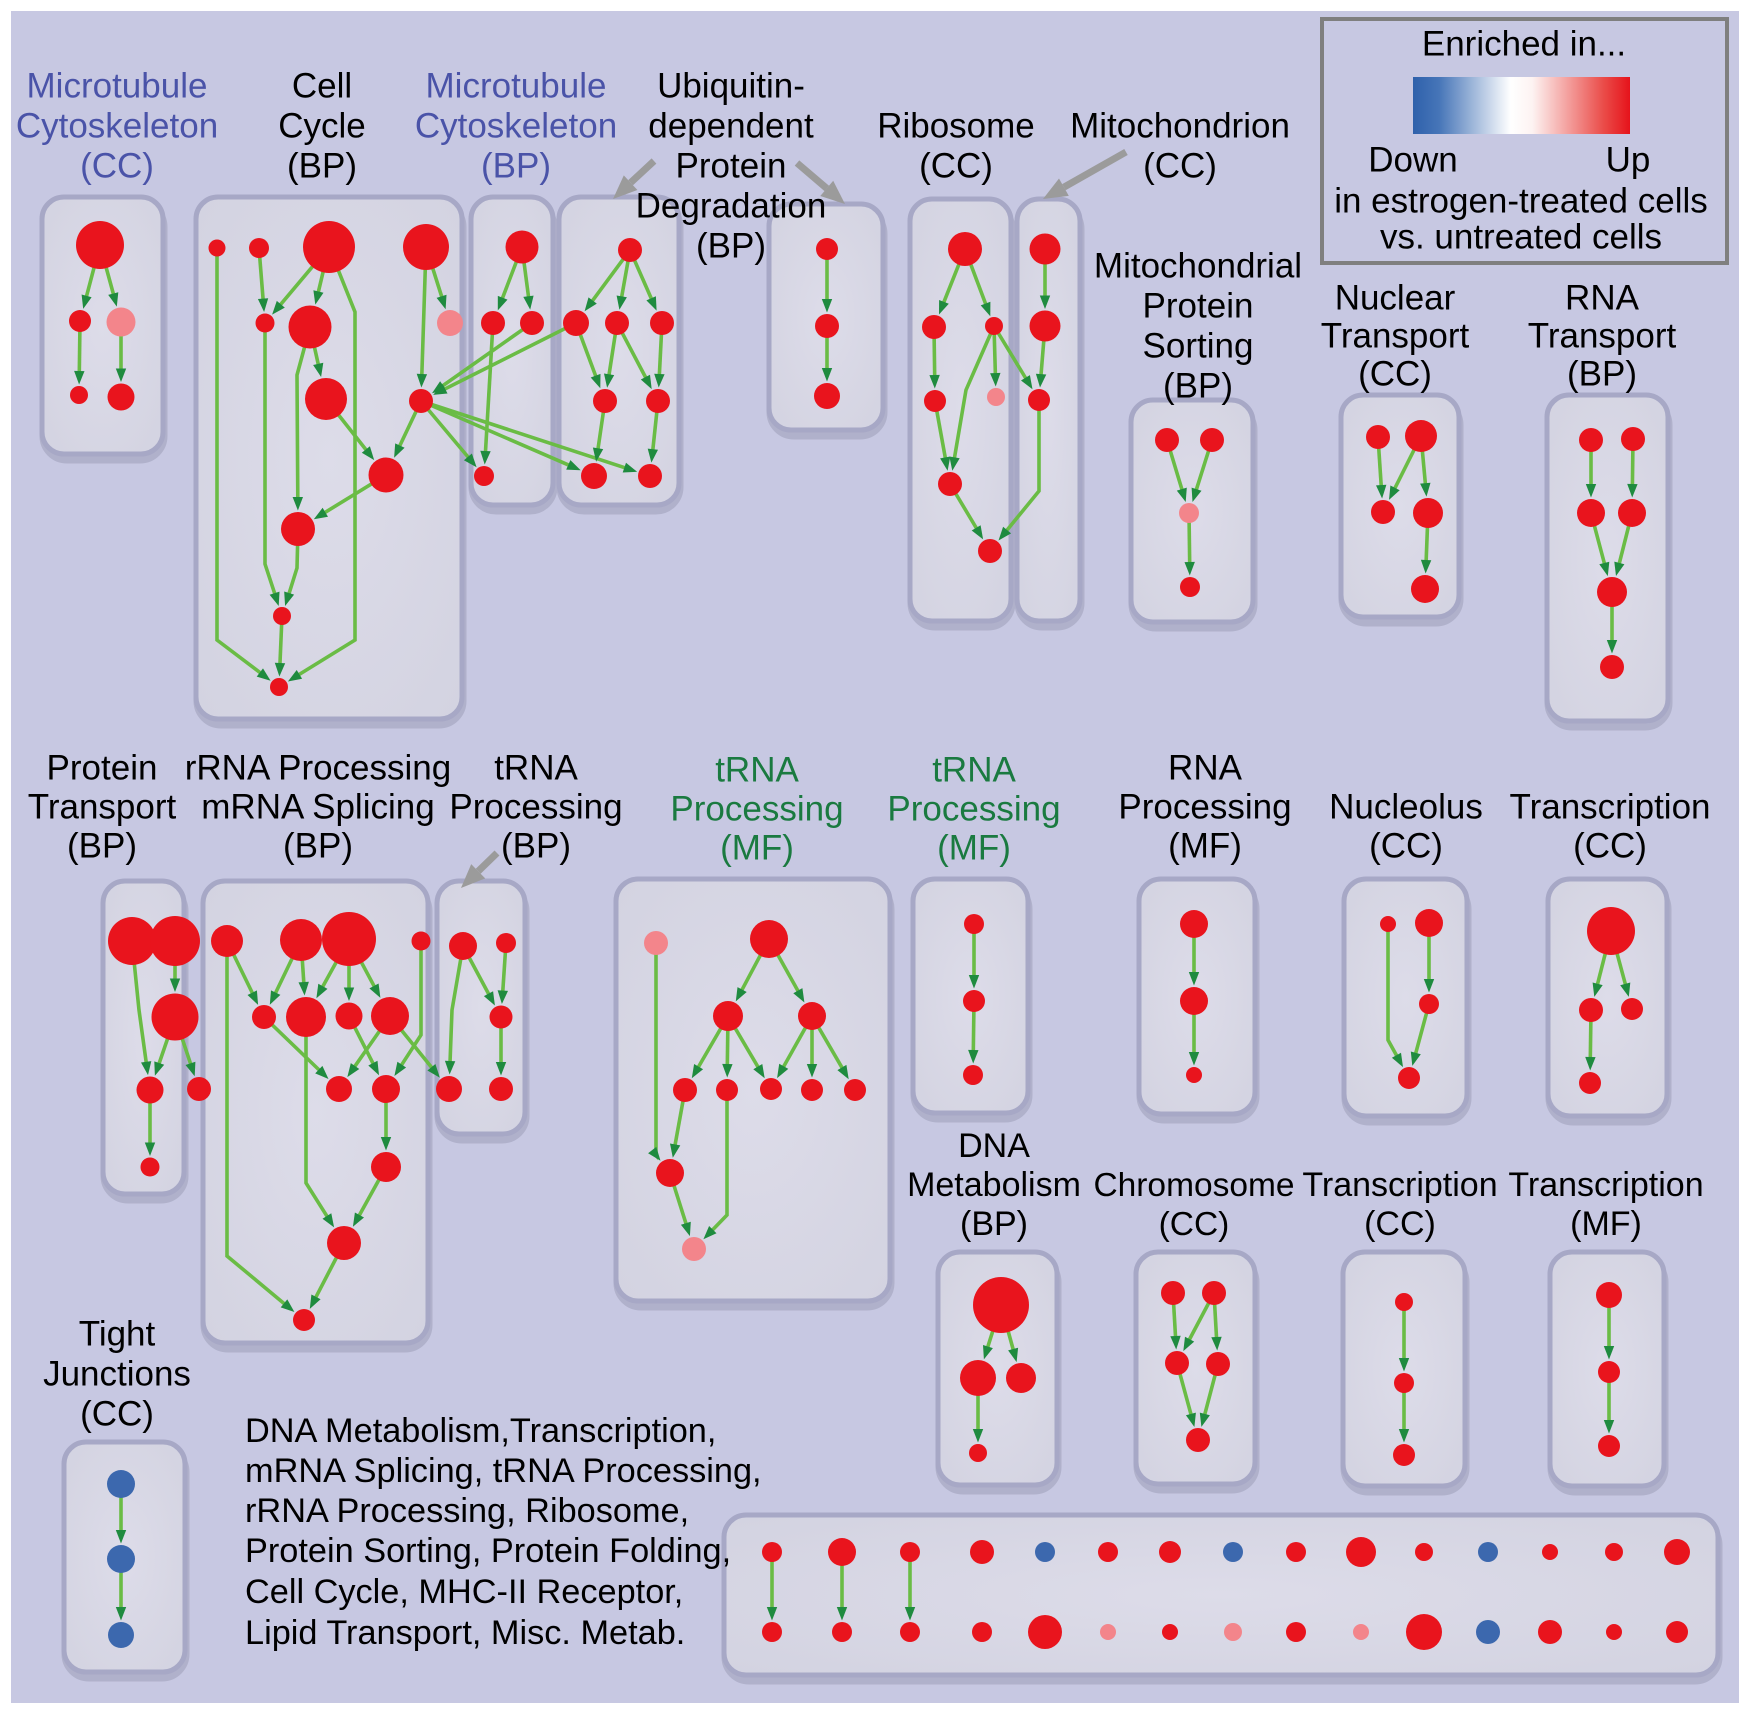 The image size is (1750, 1715). Describe the element at coordinates (117, 1333) in the screenshot. I see `svg-text: Tight` at that location.